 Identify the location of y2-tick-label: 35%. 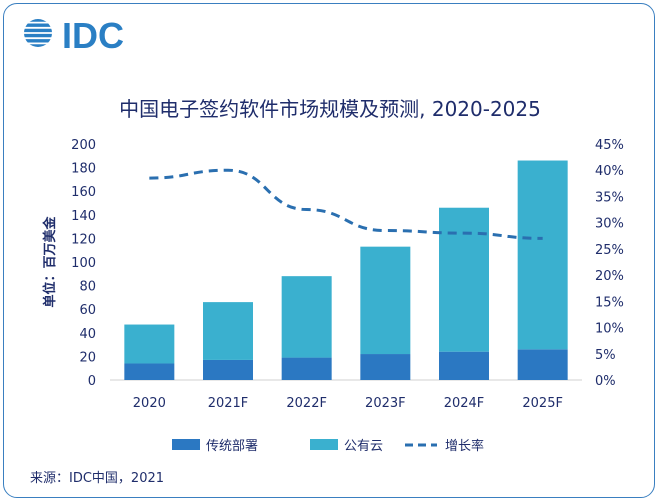
(609, 197).